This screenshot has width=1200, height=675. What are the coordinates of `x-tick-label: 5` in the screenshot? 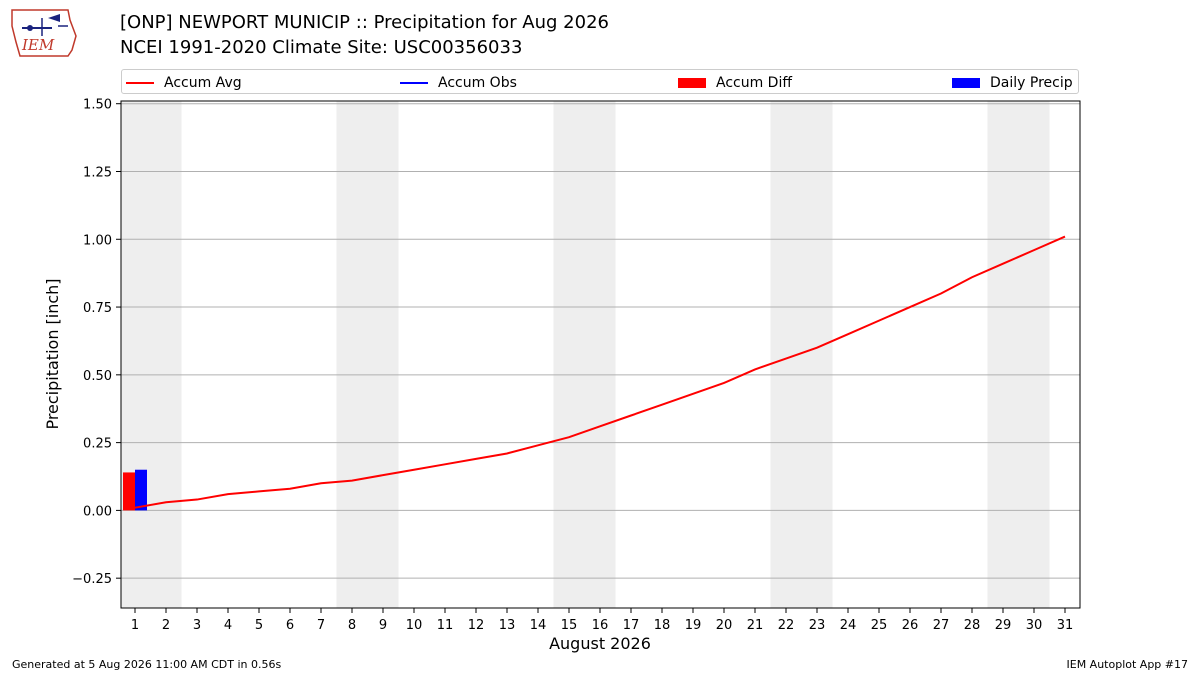 It's located at (259, 625).